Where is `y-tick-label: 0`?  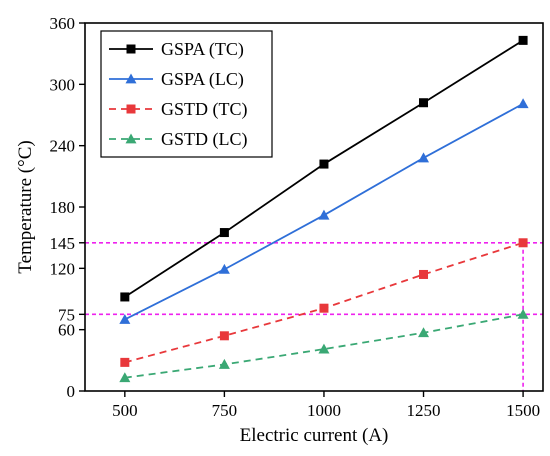
y-tick-label: 0 is located at coordinates (71, 391).